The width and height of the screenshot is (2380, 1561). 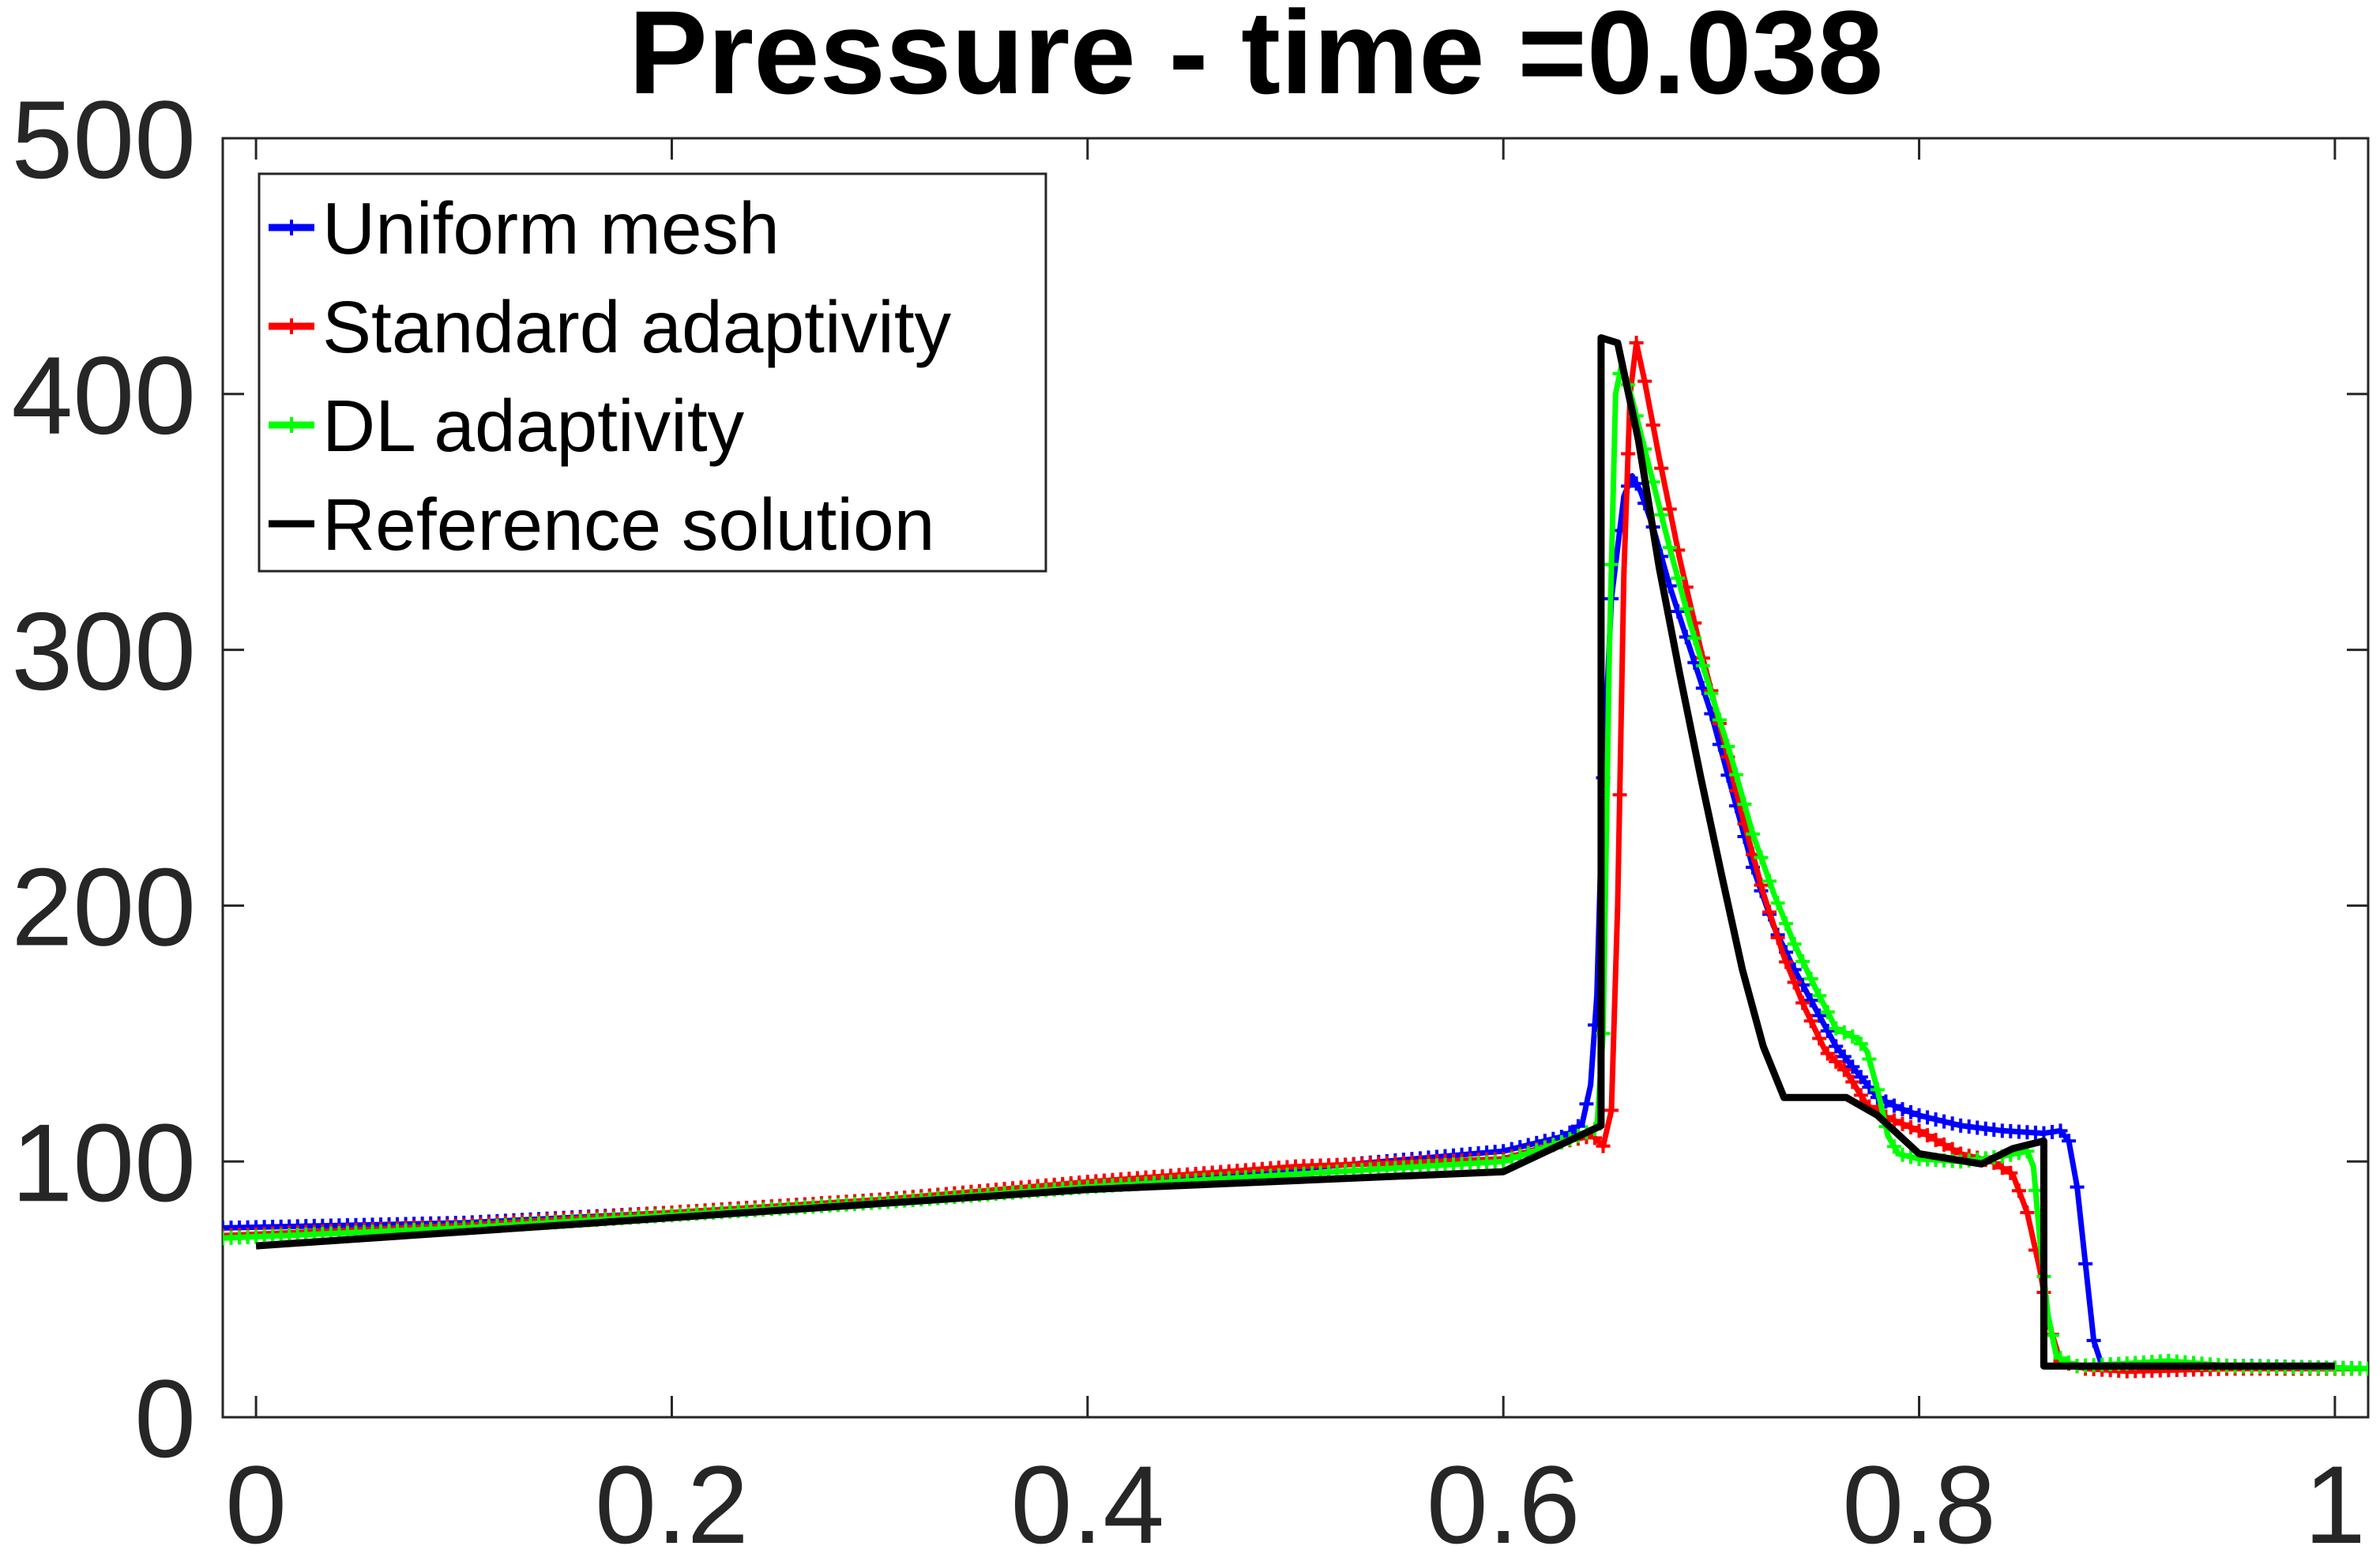 I want to click on y-tick-label: 500, so click(x=104, y=139).